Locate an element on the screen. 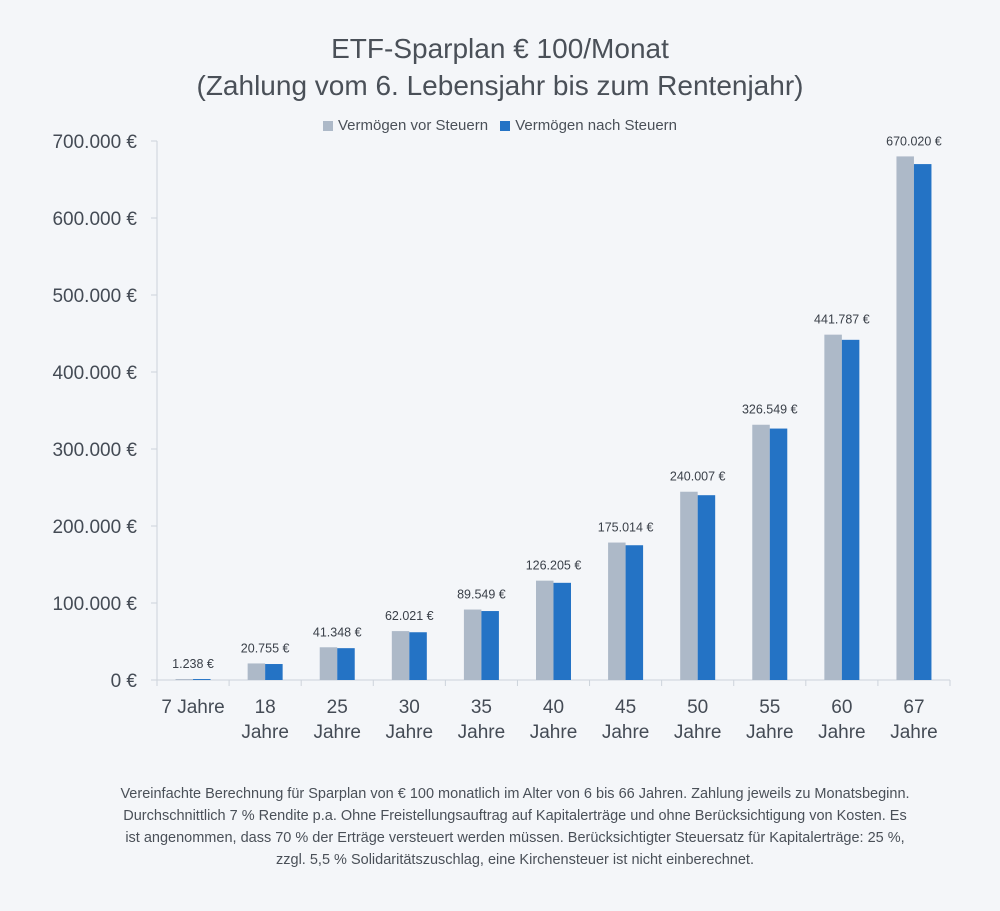  y-tick-label: 700.000 € is located at coordinates (94, 142).